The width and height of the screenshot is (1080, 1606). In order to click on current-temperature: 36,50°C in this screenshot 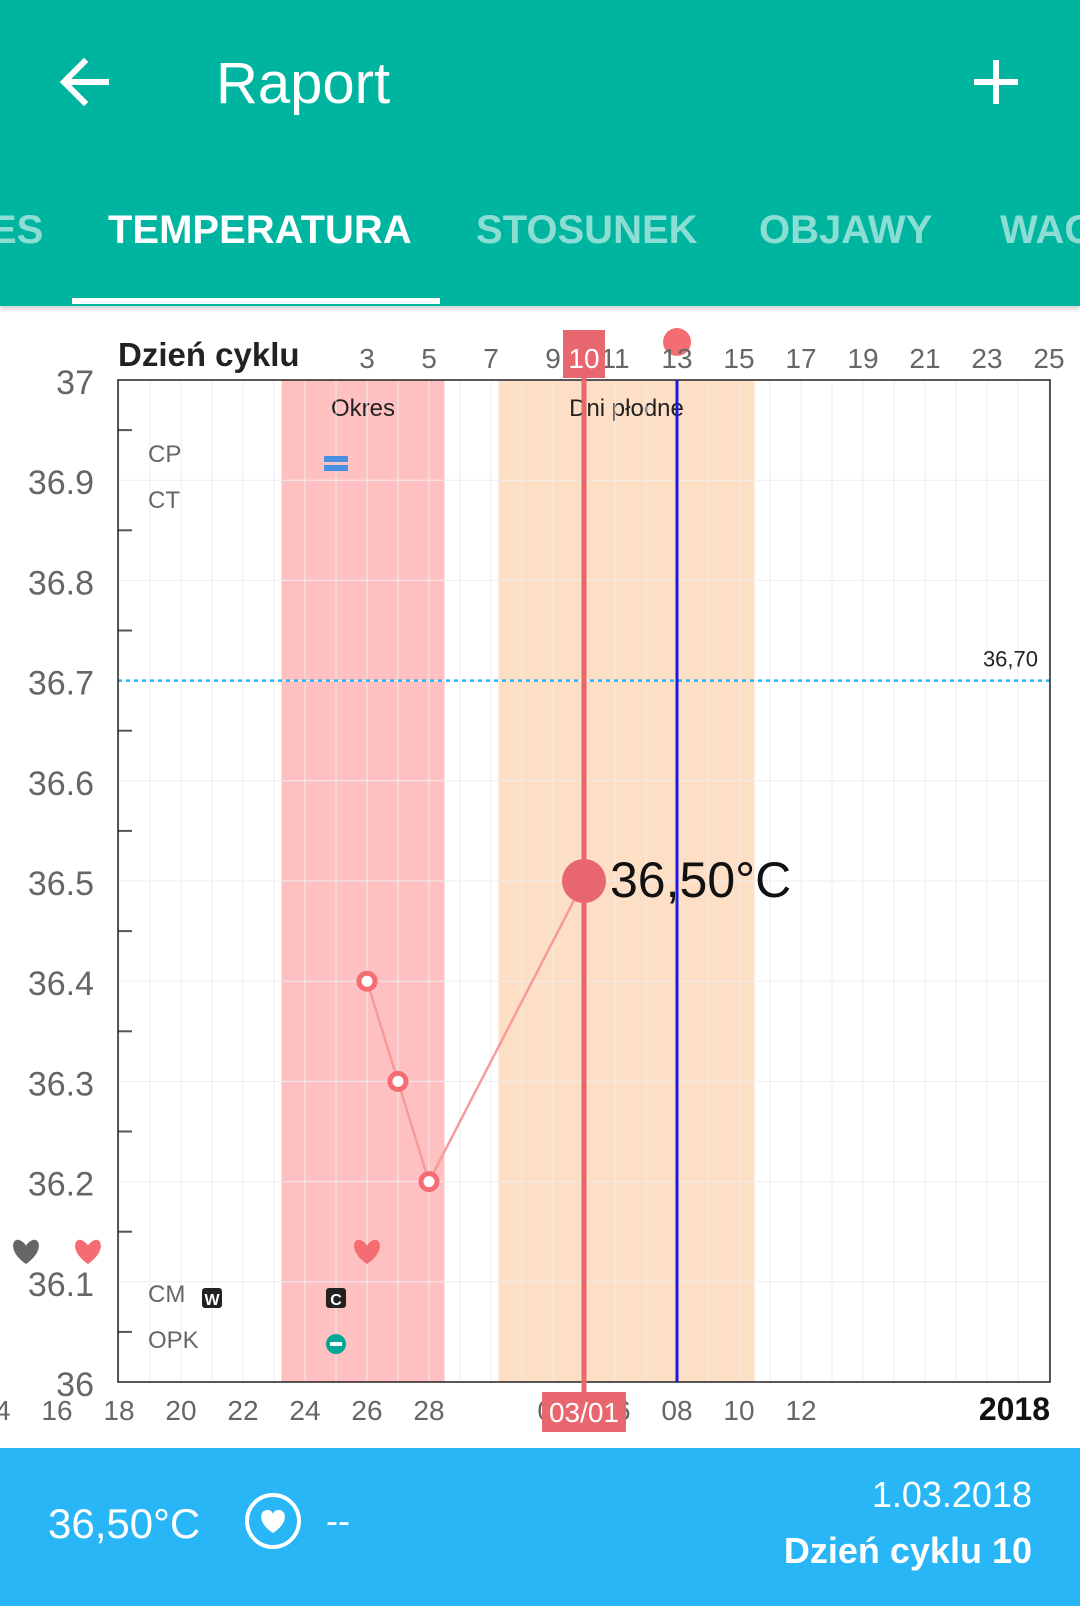, I will do `click(124, 1523)`.